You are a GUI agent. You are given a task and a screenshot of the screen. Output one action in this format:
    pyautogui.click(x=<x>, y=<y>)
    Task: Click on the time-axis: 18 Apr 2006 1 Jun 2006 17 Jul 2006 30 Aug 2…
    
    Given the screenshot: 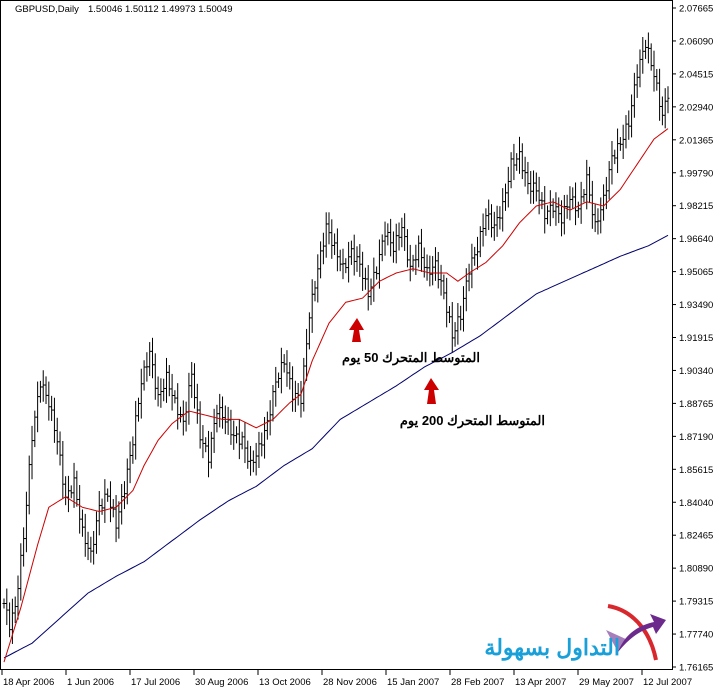 What is the action you would take?
    pyautogui.click(x=346, y=679)
    